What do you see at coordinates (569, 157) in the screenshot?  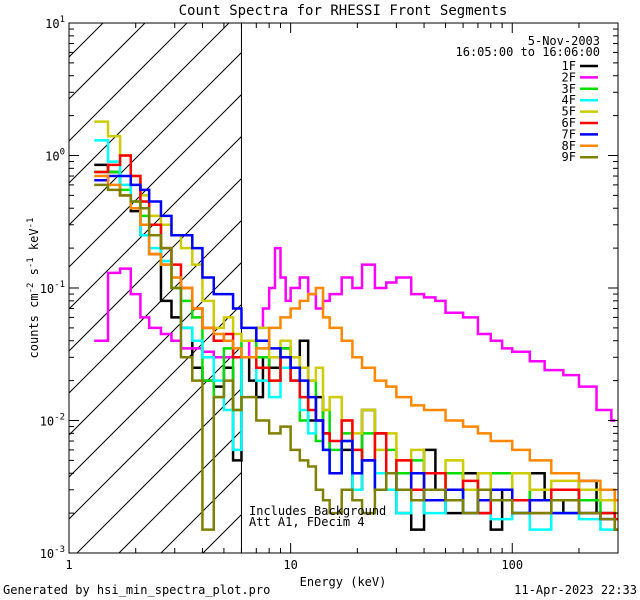 I see `legend-label-9F: 9F` at bounding box center [569, 157].